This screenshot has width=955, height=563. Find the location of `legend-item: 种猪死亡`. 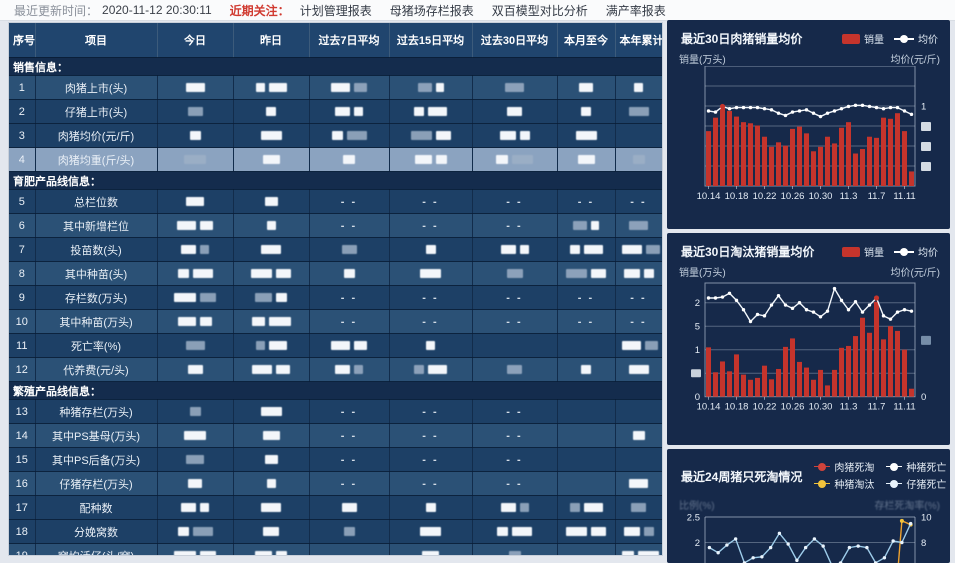

legend-item: 种猪死亡 is located at coordinates (916, 466).